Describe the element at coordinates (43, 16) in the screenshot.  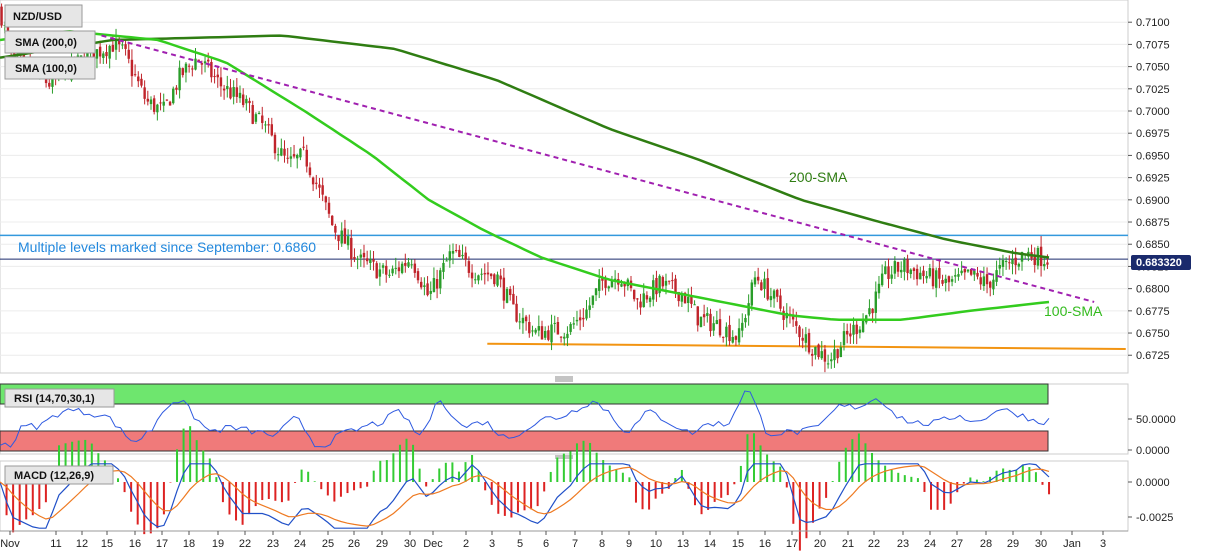
I see `symbol-box` at that location.